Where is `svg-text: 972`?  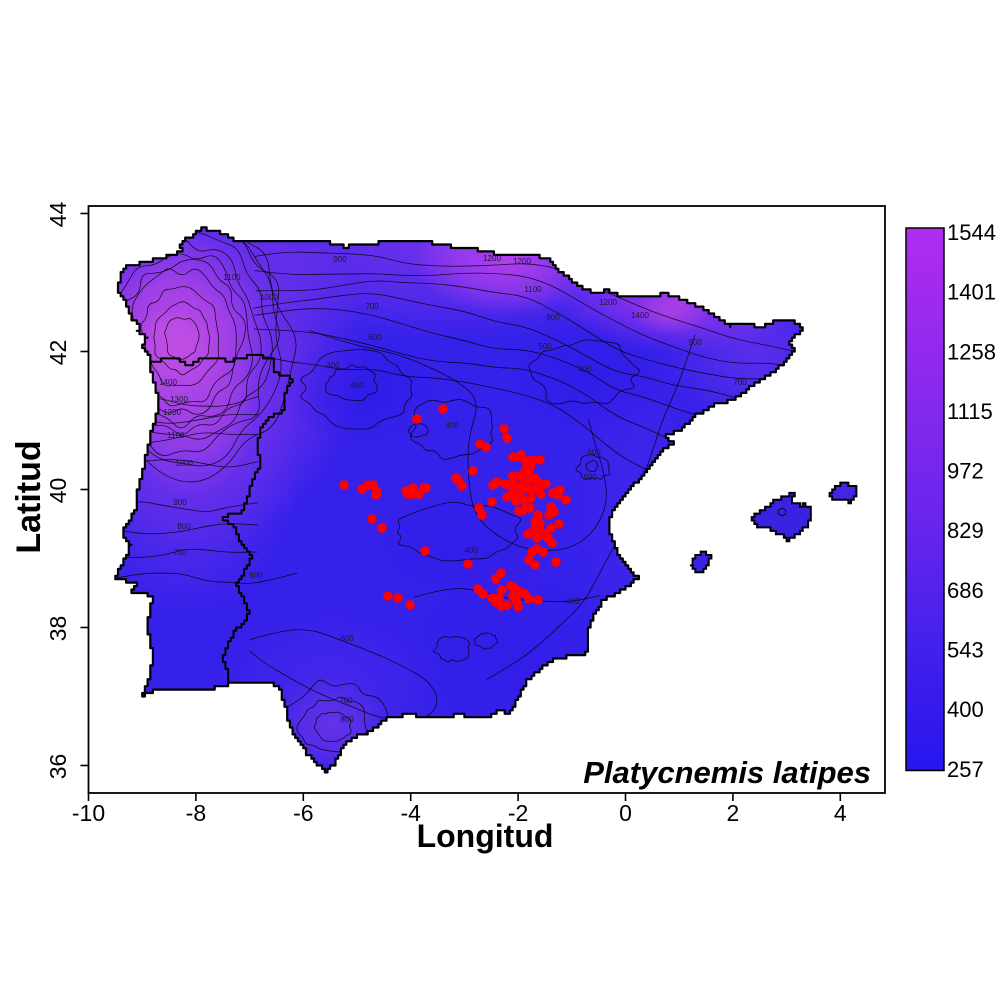
svg-text: 972 is located at coordinates (965, 471).